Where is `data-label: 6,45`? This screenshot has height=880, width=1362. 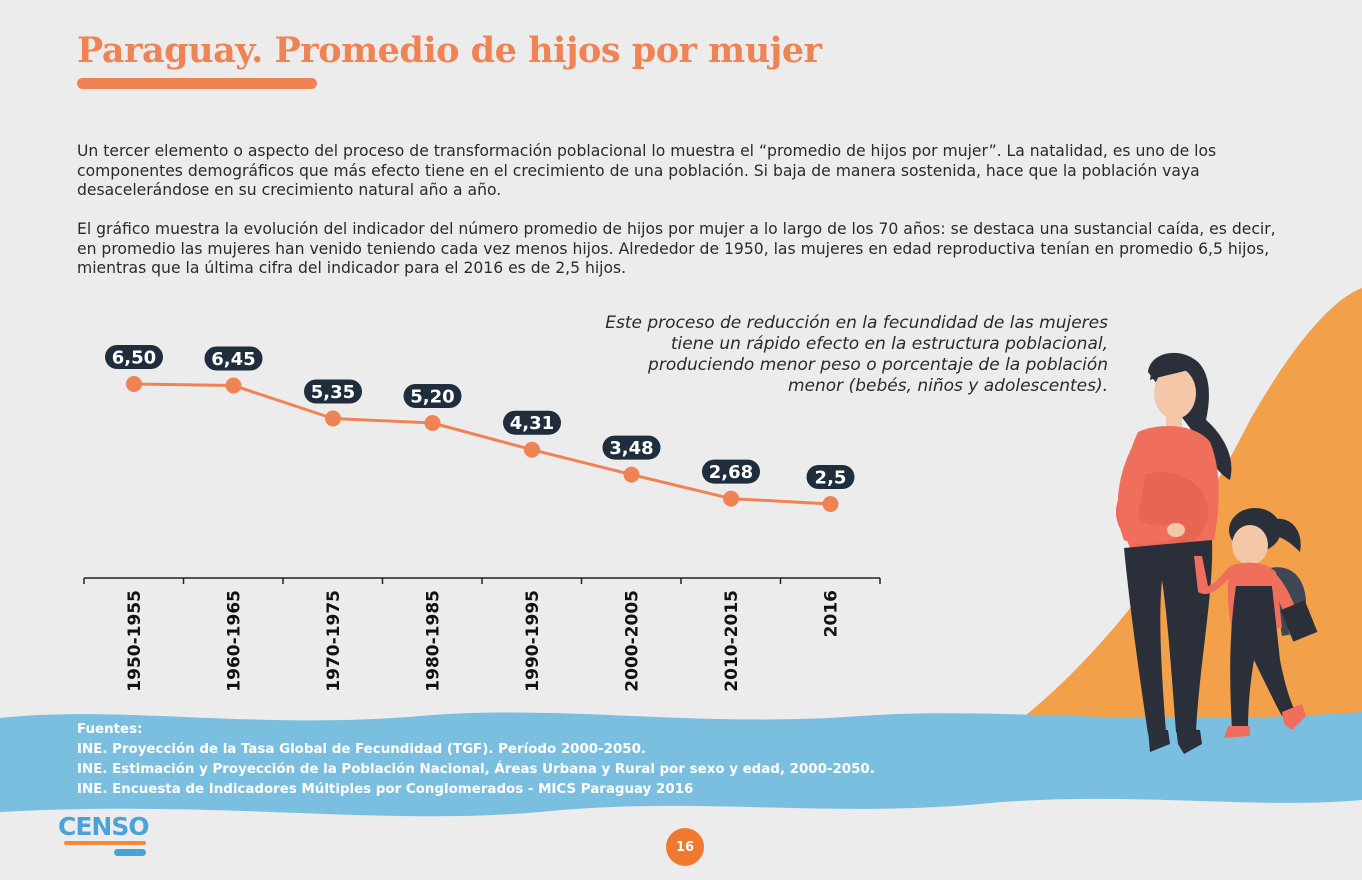 data-label: 6,45 is located at coordinates (233, 359).